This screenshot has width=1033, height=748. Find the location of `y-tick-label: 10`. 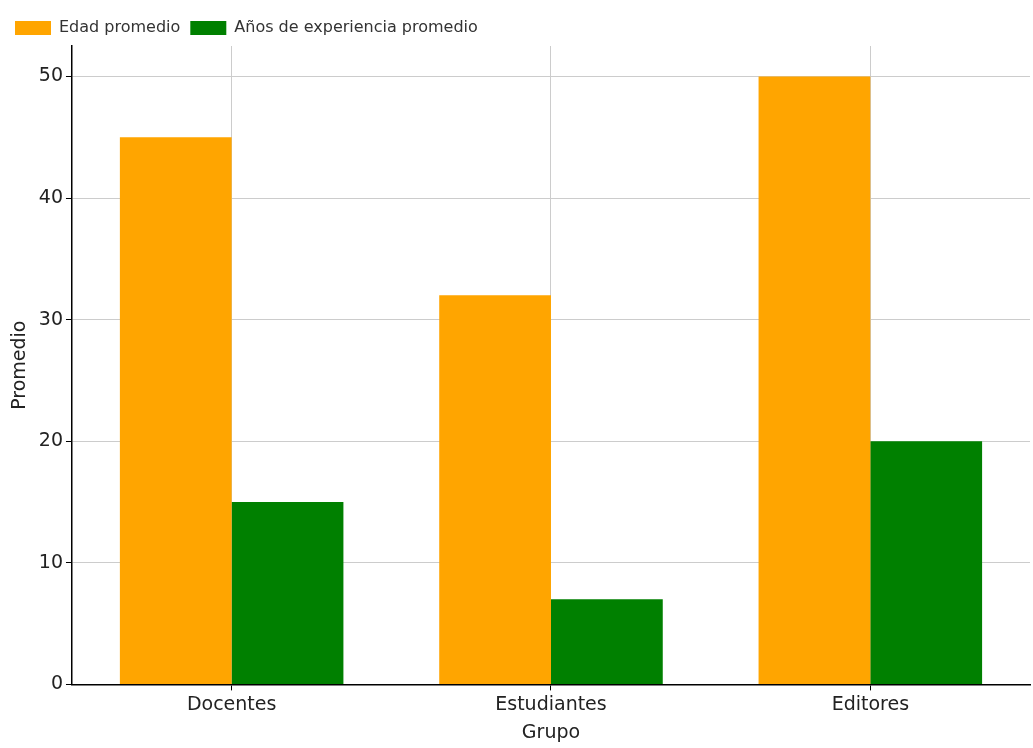

y-tick-label: 10 is located at coordinates (50, 560).